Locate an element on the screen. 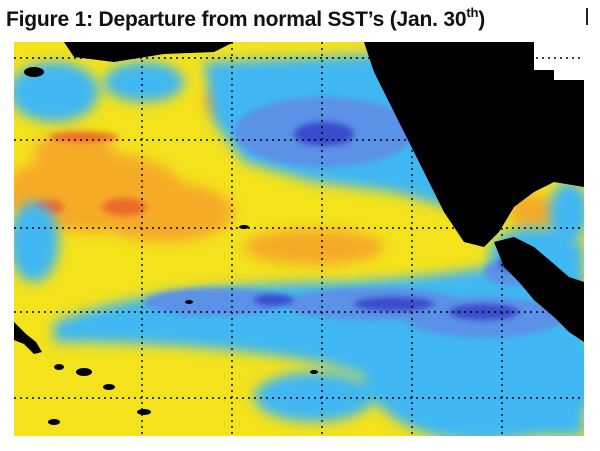 This screenshot has width=600, height=451. figure-title-suffix: ) is located at coordinates (481, 19).